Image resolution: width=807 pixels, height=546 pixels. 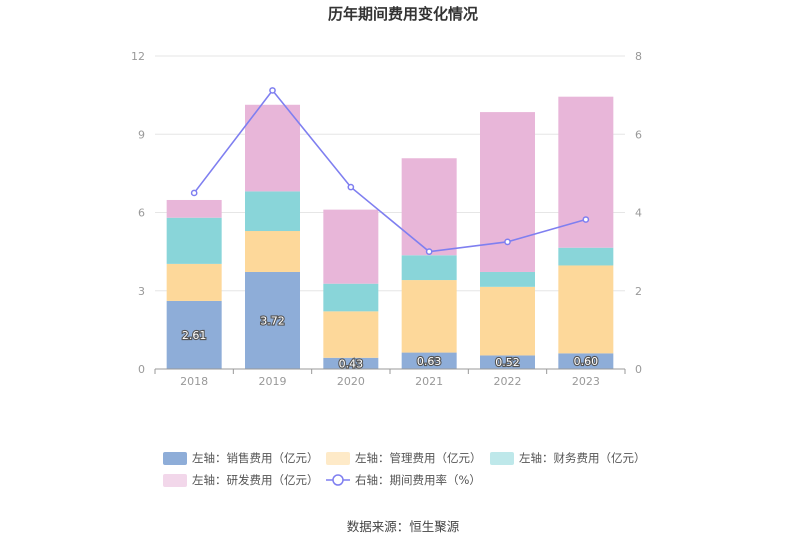 I want to click on legend-item: 左轴：管理费用（亿元）, so click(x=404, y=458).